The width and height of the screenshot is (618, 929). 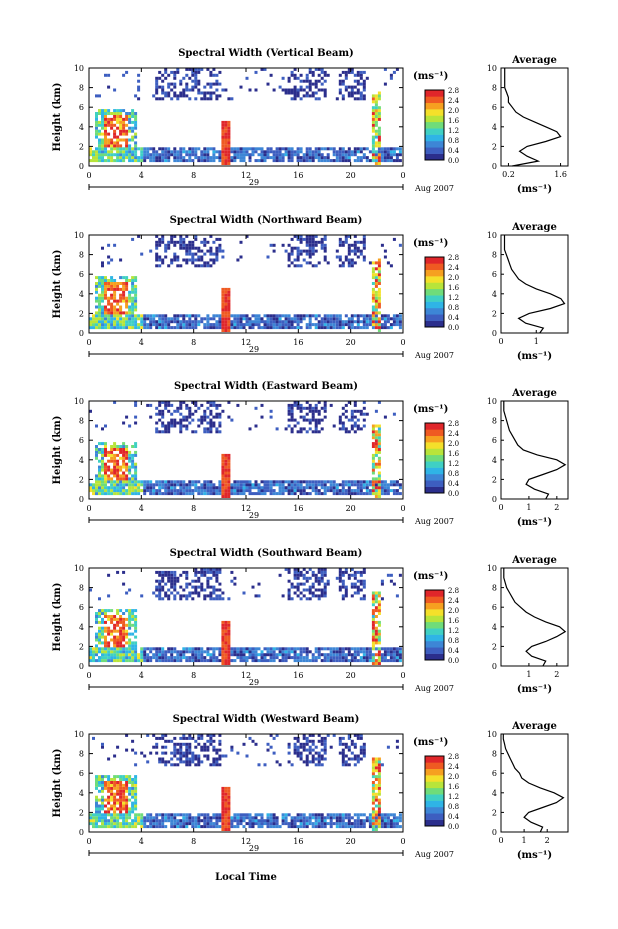 I want to click on x-tick-label: 8, so click(x=193, y=508).